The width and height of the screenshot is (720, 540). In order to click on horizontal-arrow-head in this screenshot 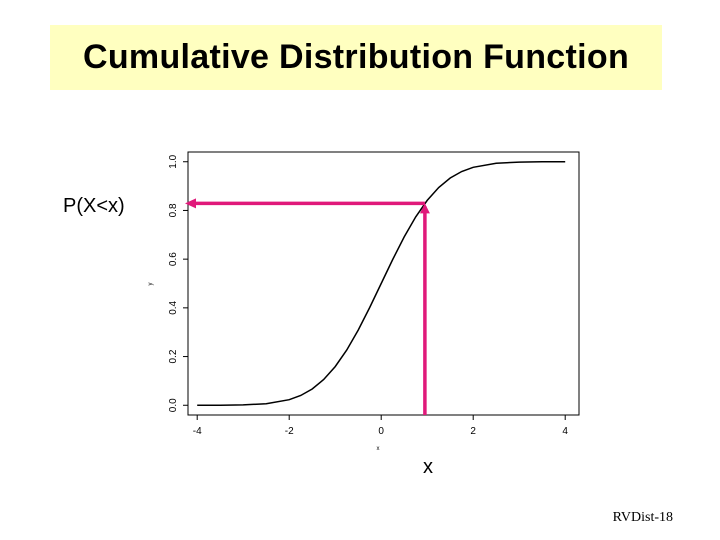, I will do `click(190, 203)`.